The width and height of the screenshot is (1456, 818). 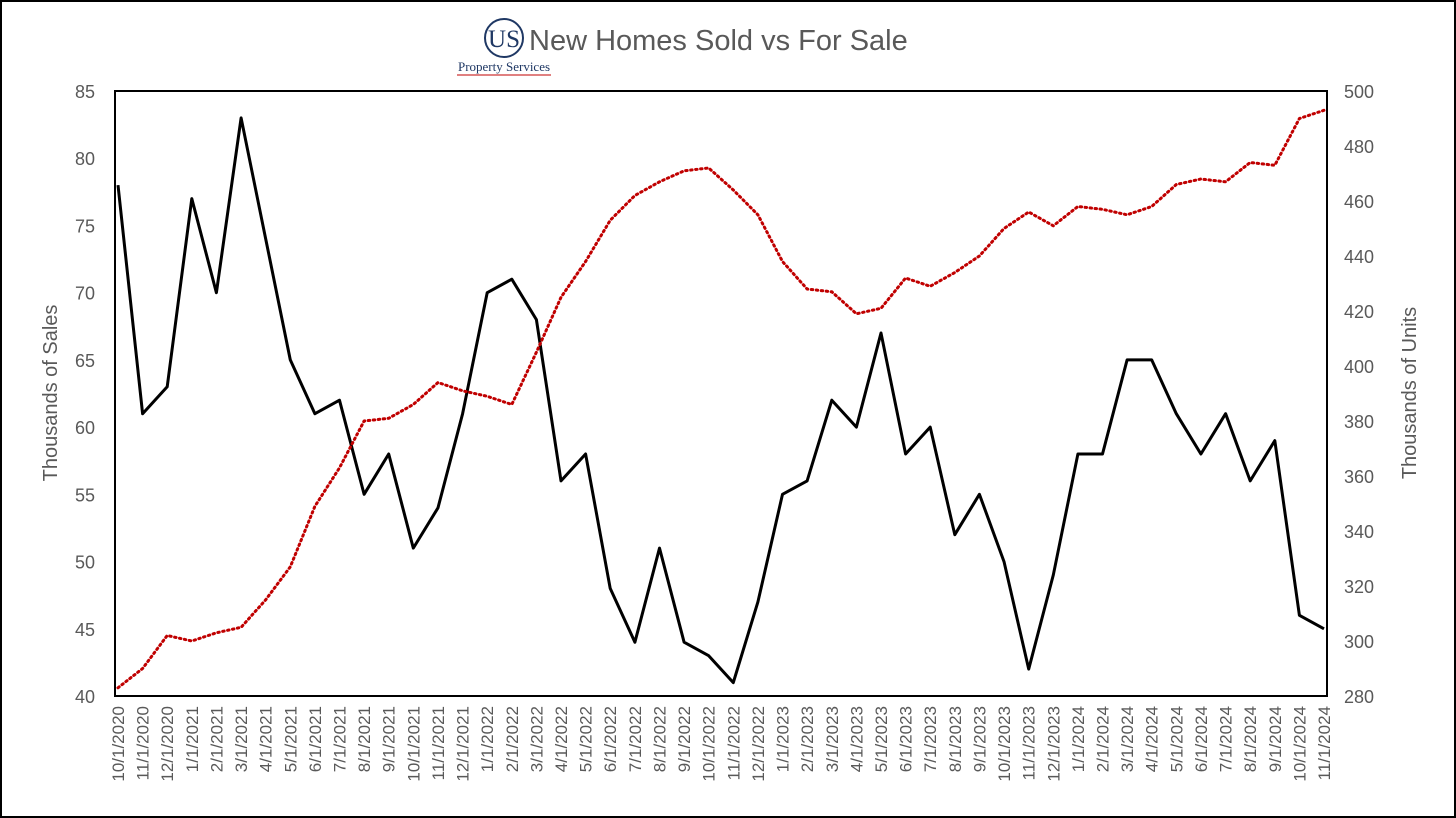 What do you see at coordinates (1176, 739) in the screenshot?
I see `x-tick-label: 5/1/2024` at bounding box center [1176, 739].